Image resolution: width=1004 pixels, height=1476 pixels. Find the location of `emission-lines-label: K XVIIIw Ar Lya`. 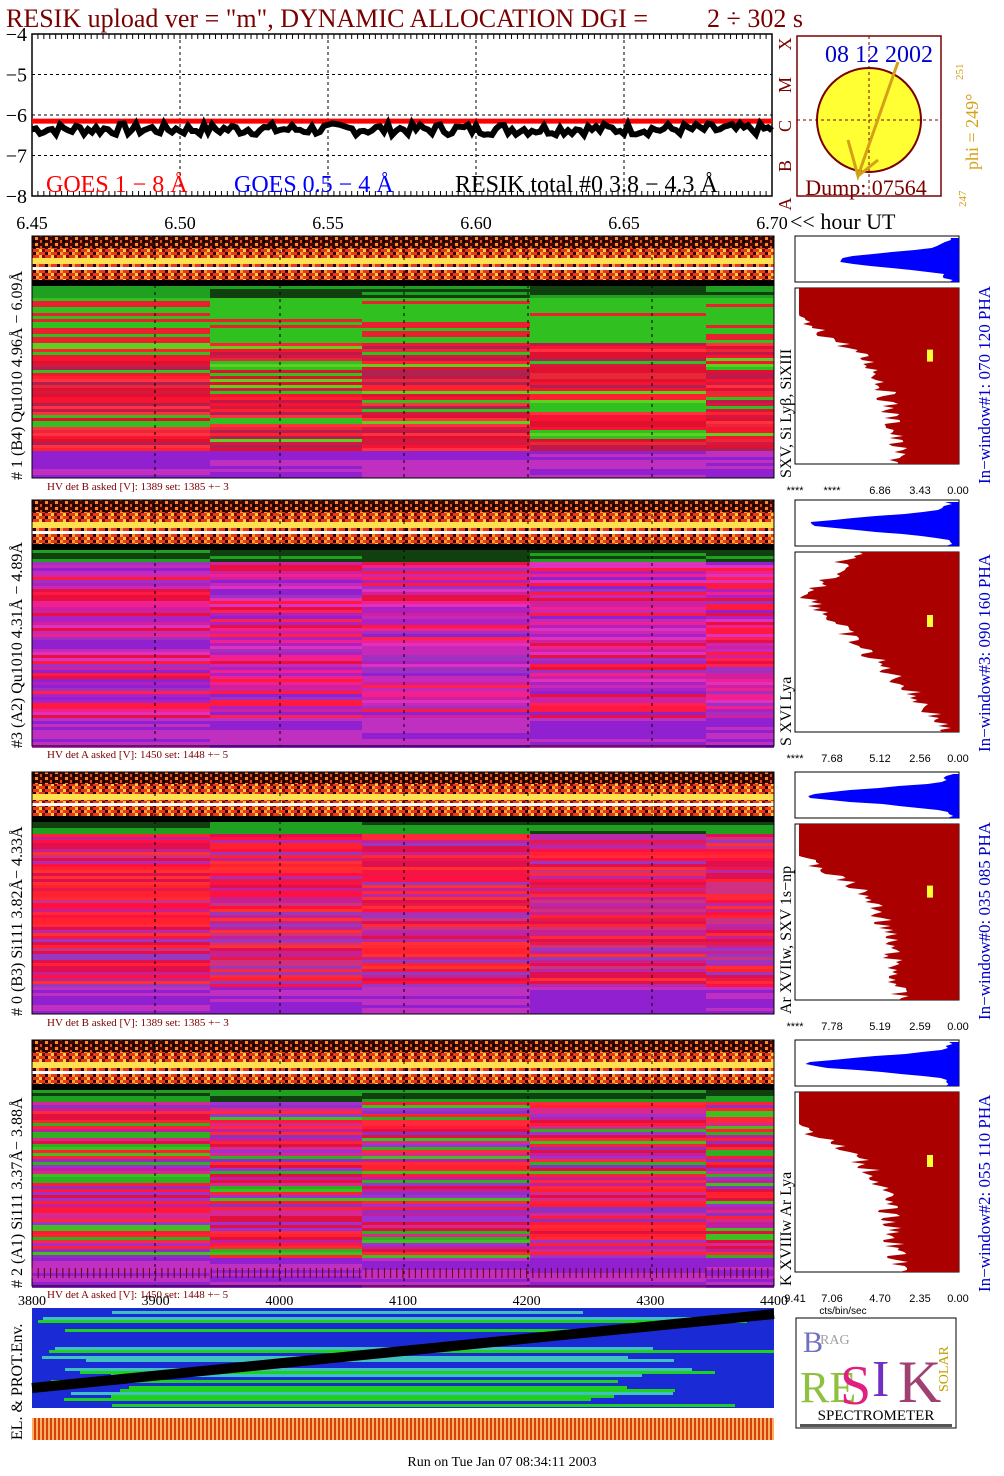

emission-lines-label: K XVIIIw Ar Lya is located at coordinates (786, 1229).